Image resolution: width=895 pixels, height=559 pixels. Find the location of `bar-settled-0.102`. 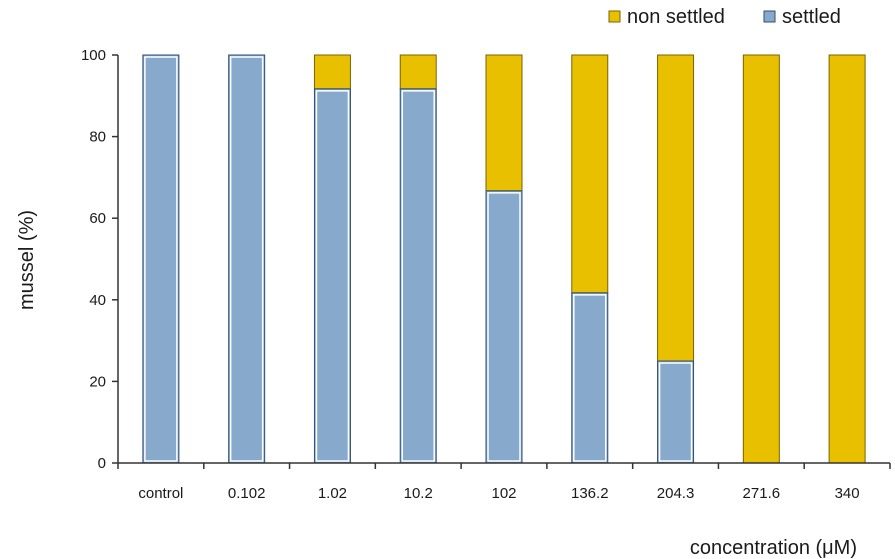

bar-settled-0.102 is located at coordinates (247, 259).